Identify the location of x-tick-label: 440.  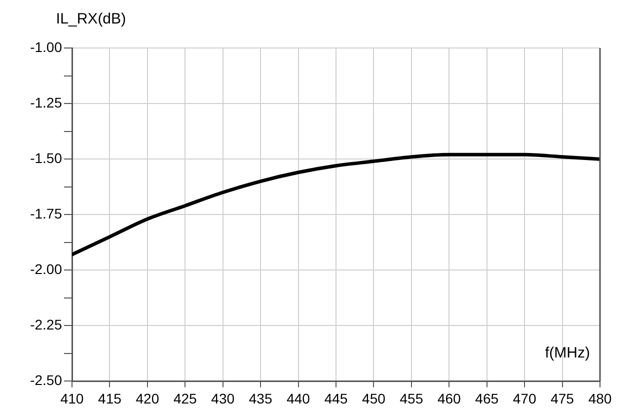
(298, 398).